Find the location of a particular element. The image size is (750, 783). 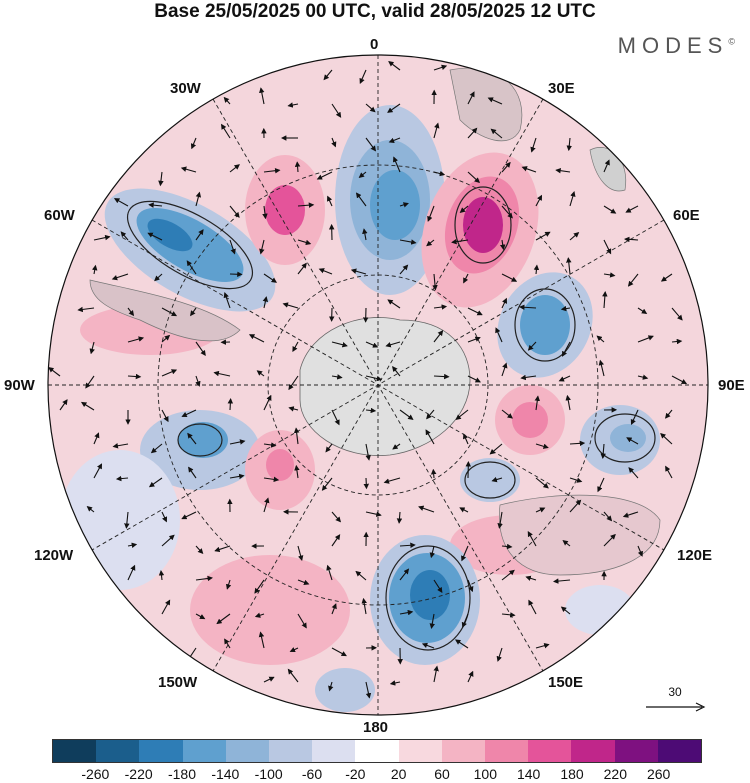

lon-label-180: 180 is located at coordinates (376, 727).